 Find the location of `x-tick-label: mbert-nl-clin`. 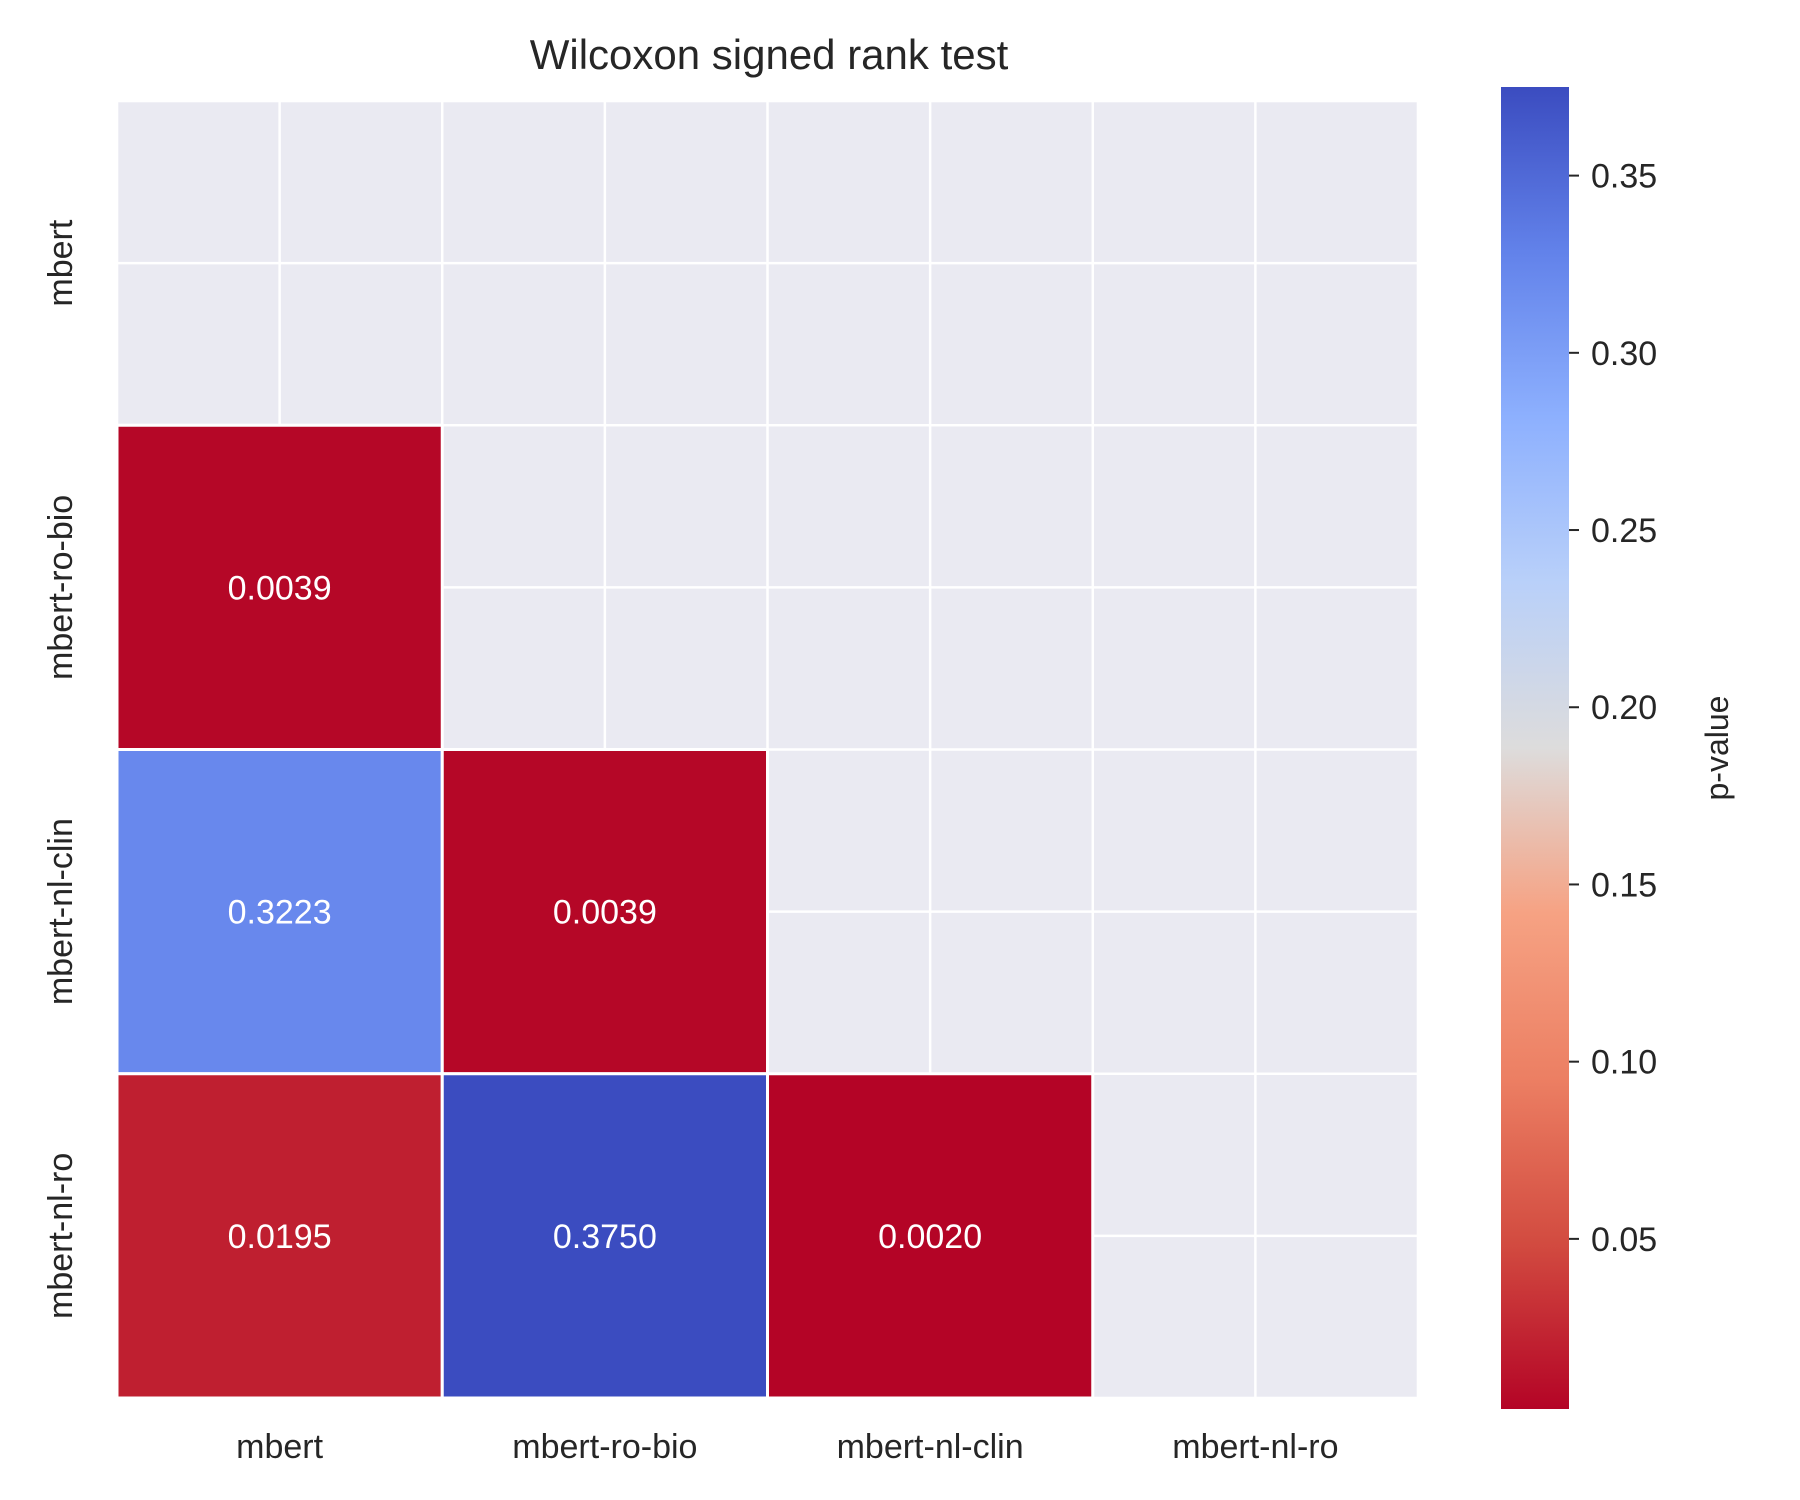

x-tick-label: mbert-nl-clin is located at coordinates (930, 1447).